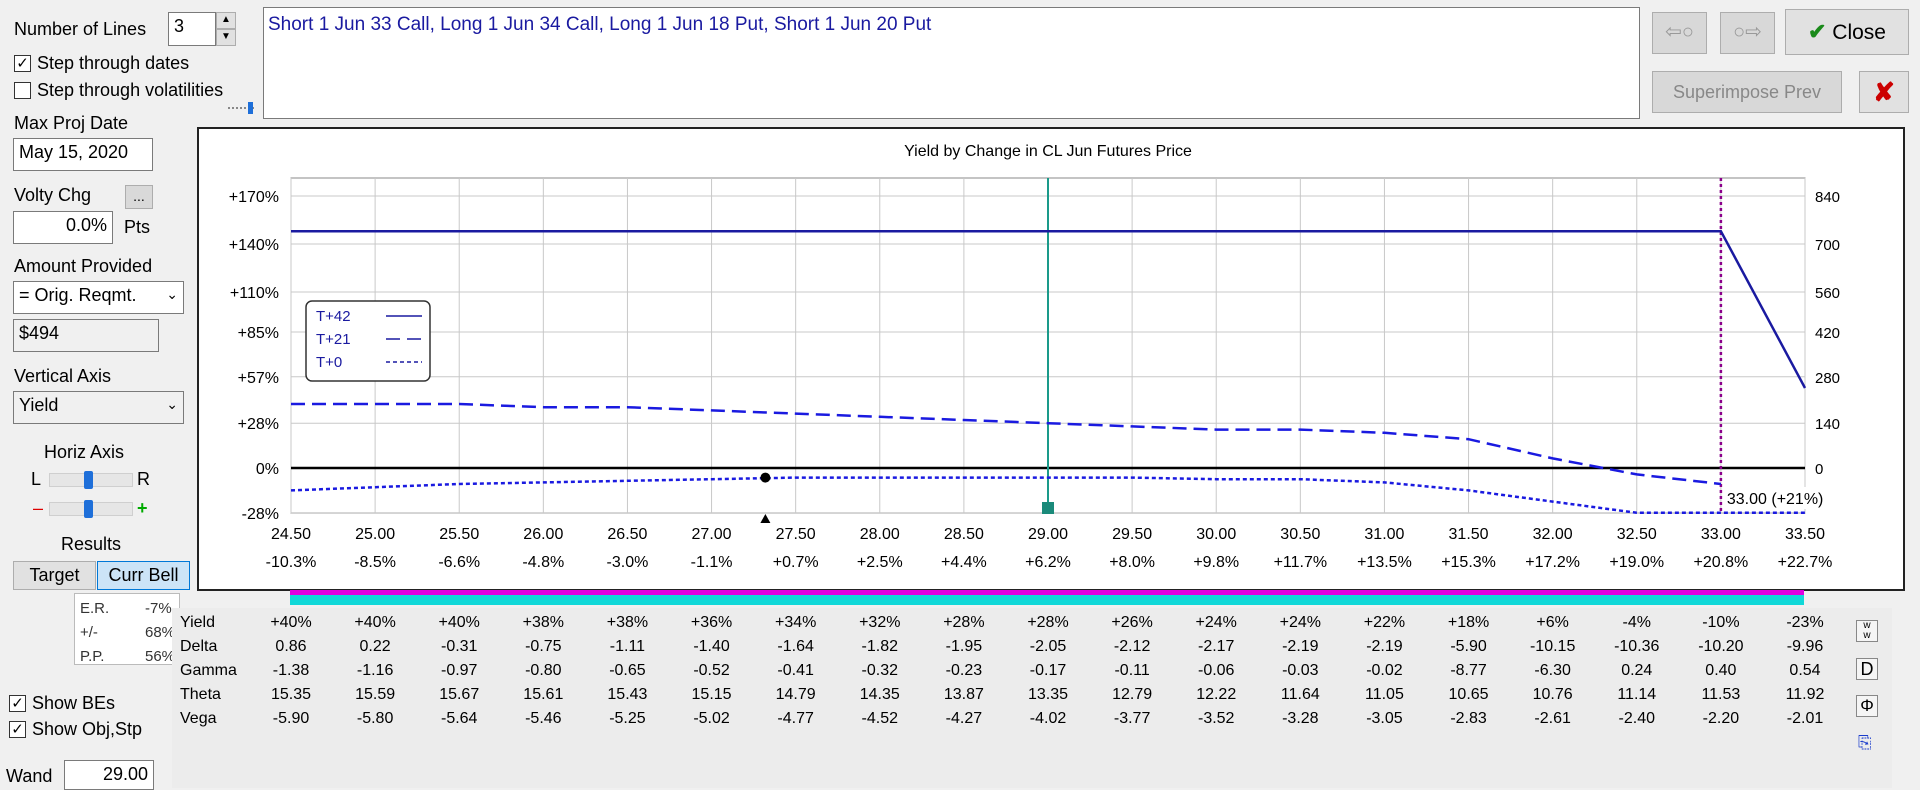 The image size is (1920, 790). I want to click on greeks-cell: -0.03, so click(1300, 670).